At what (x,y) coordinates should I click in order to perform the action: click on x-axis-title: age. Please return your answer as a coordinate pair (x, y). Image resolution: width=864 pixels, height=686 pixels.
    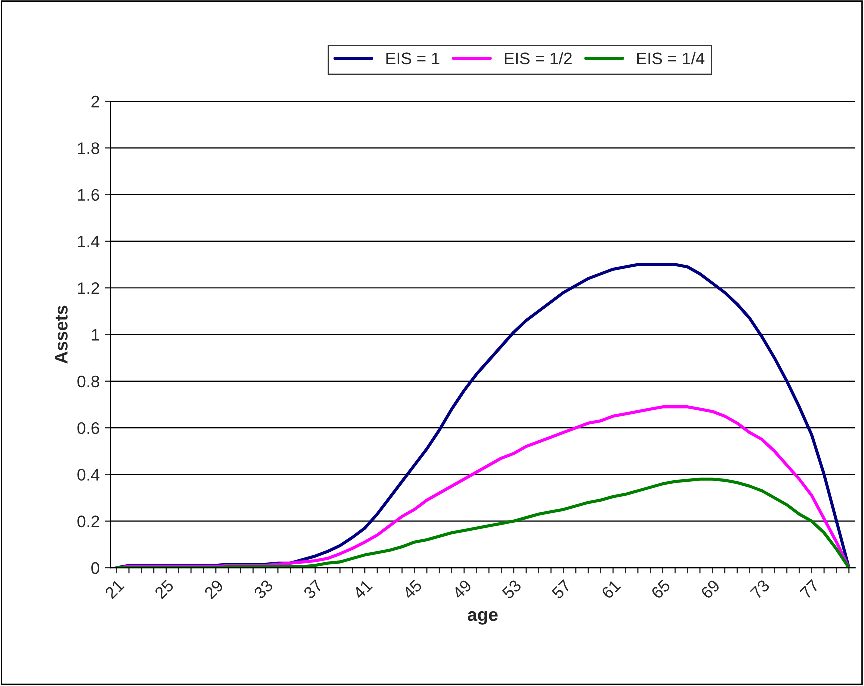
    Looking at the image, I should click on (483, 618).